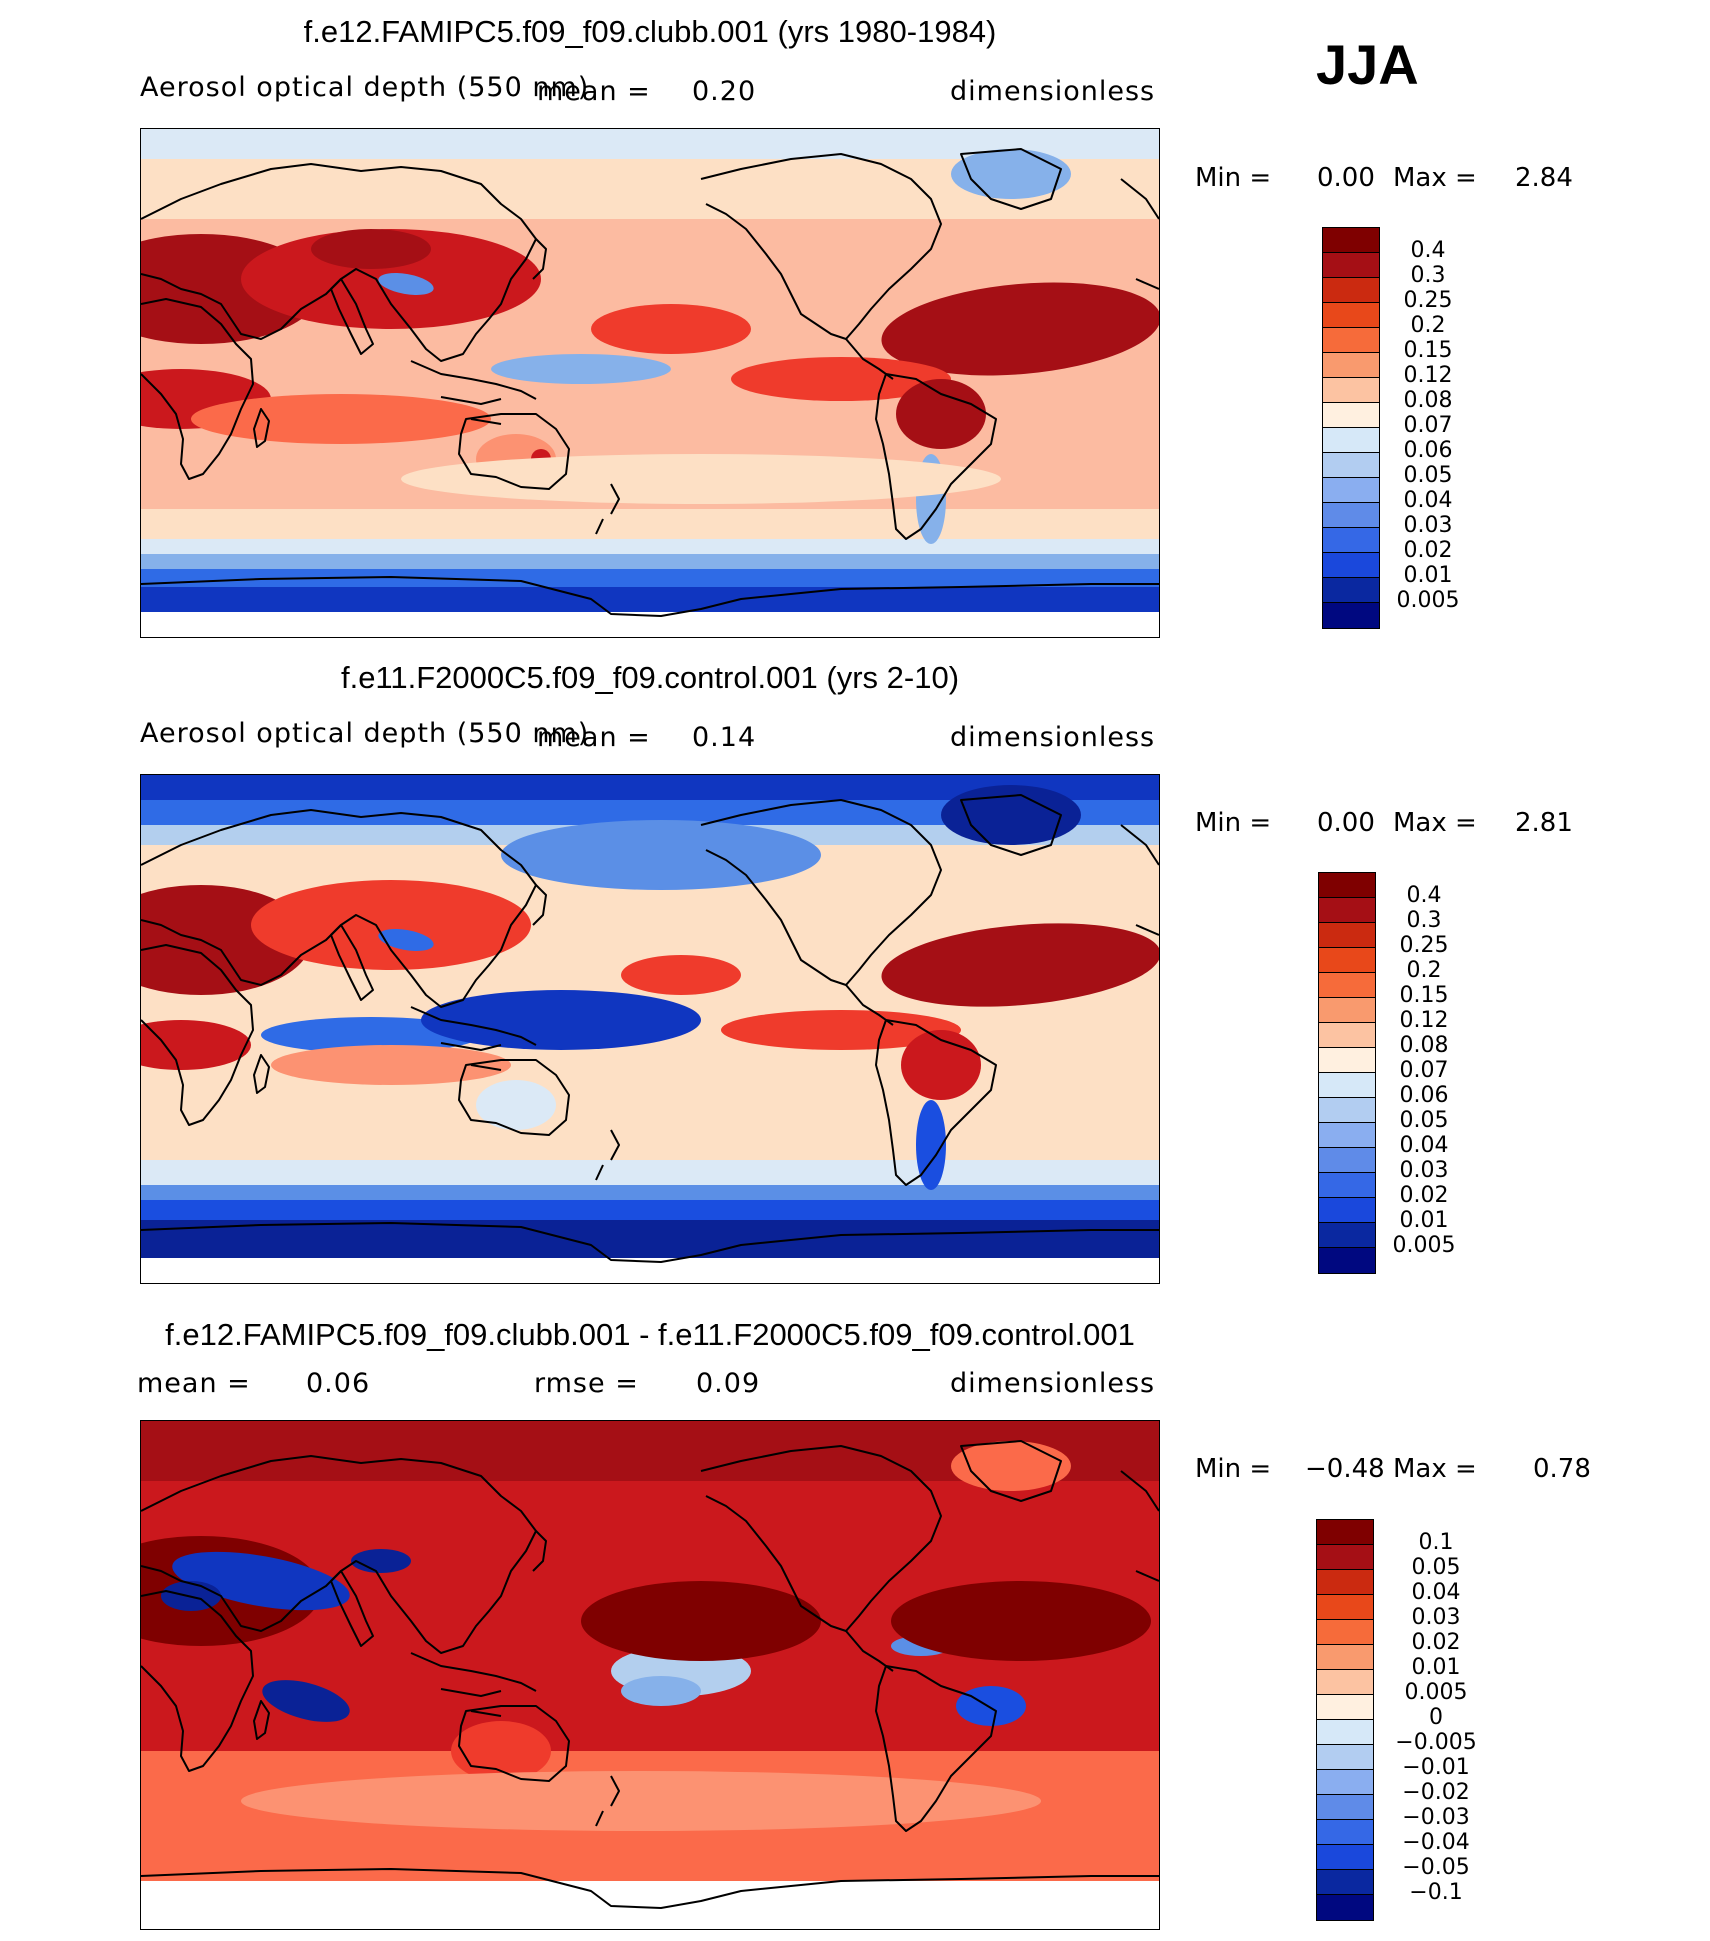 The image size is (1710, 1941). I want to click on colorbar-level-label: 0.03, so click(1424, 1170).